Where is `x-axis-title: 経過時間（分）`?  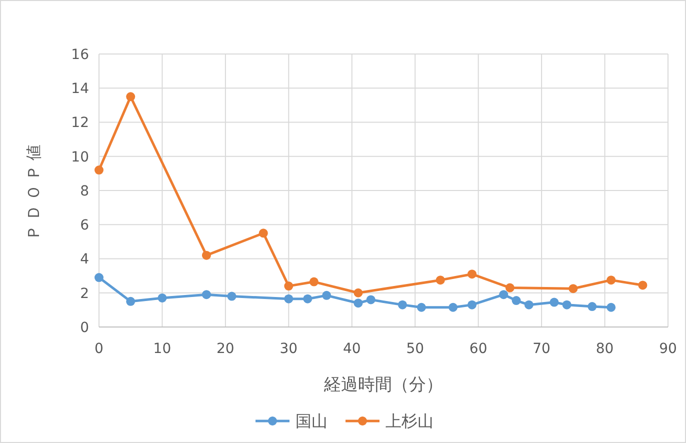
x-axis-title: 経過時間（分） is located at coordinates (383, 385).